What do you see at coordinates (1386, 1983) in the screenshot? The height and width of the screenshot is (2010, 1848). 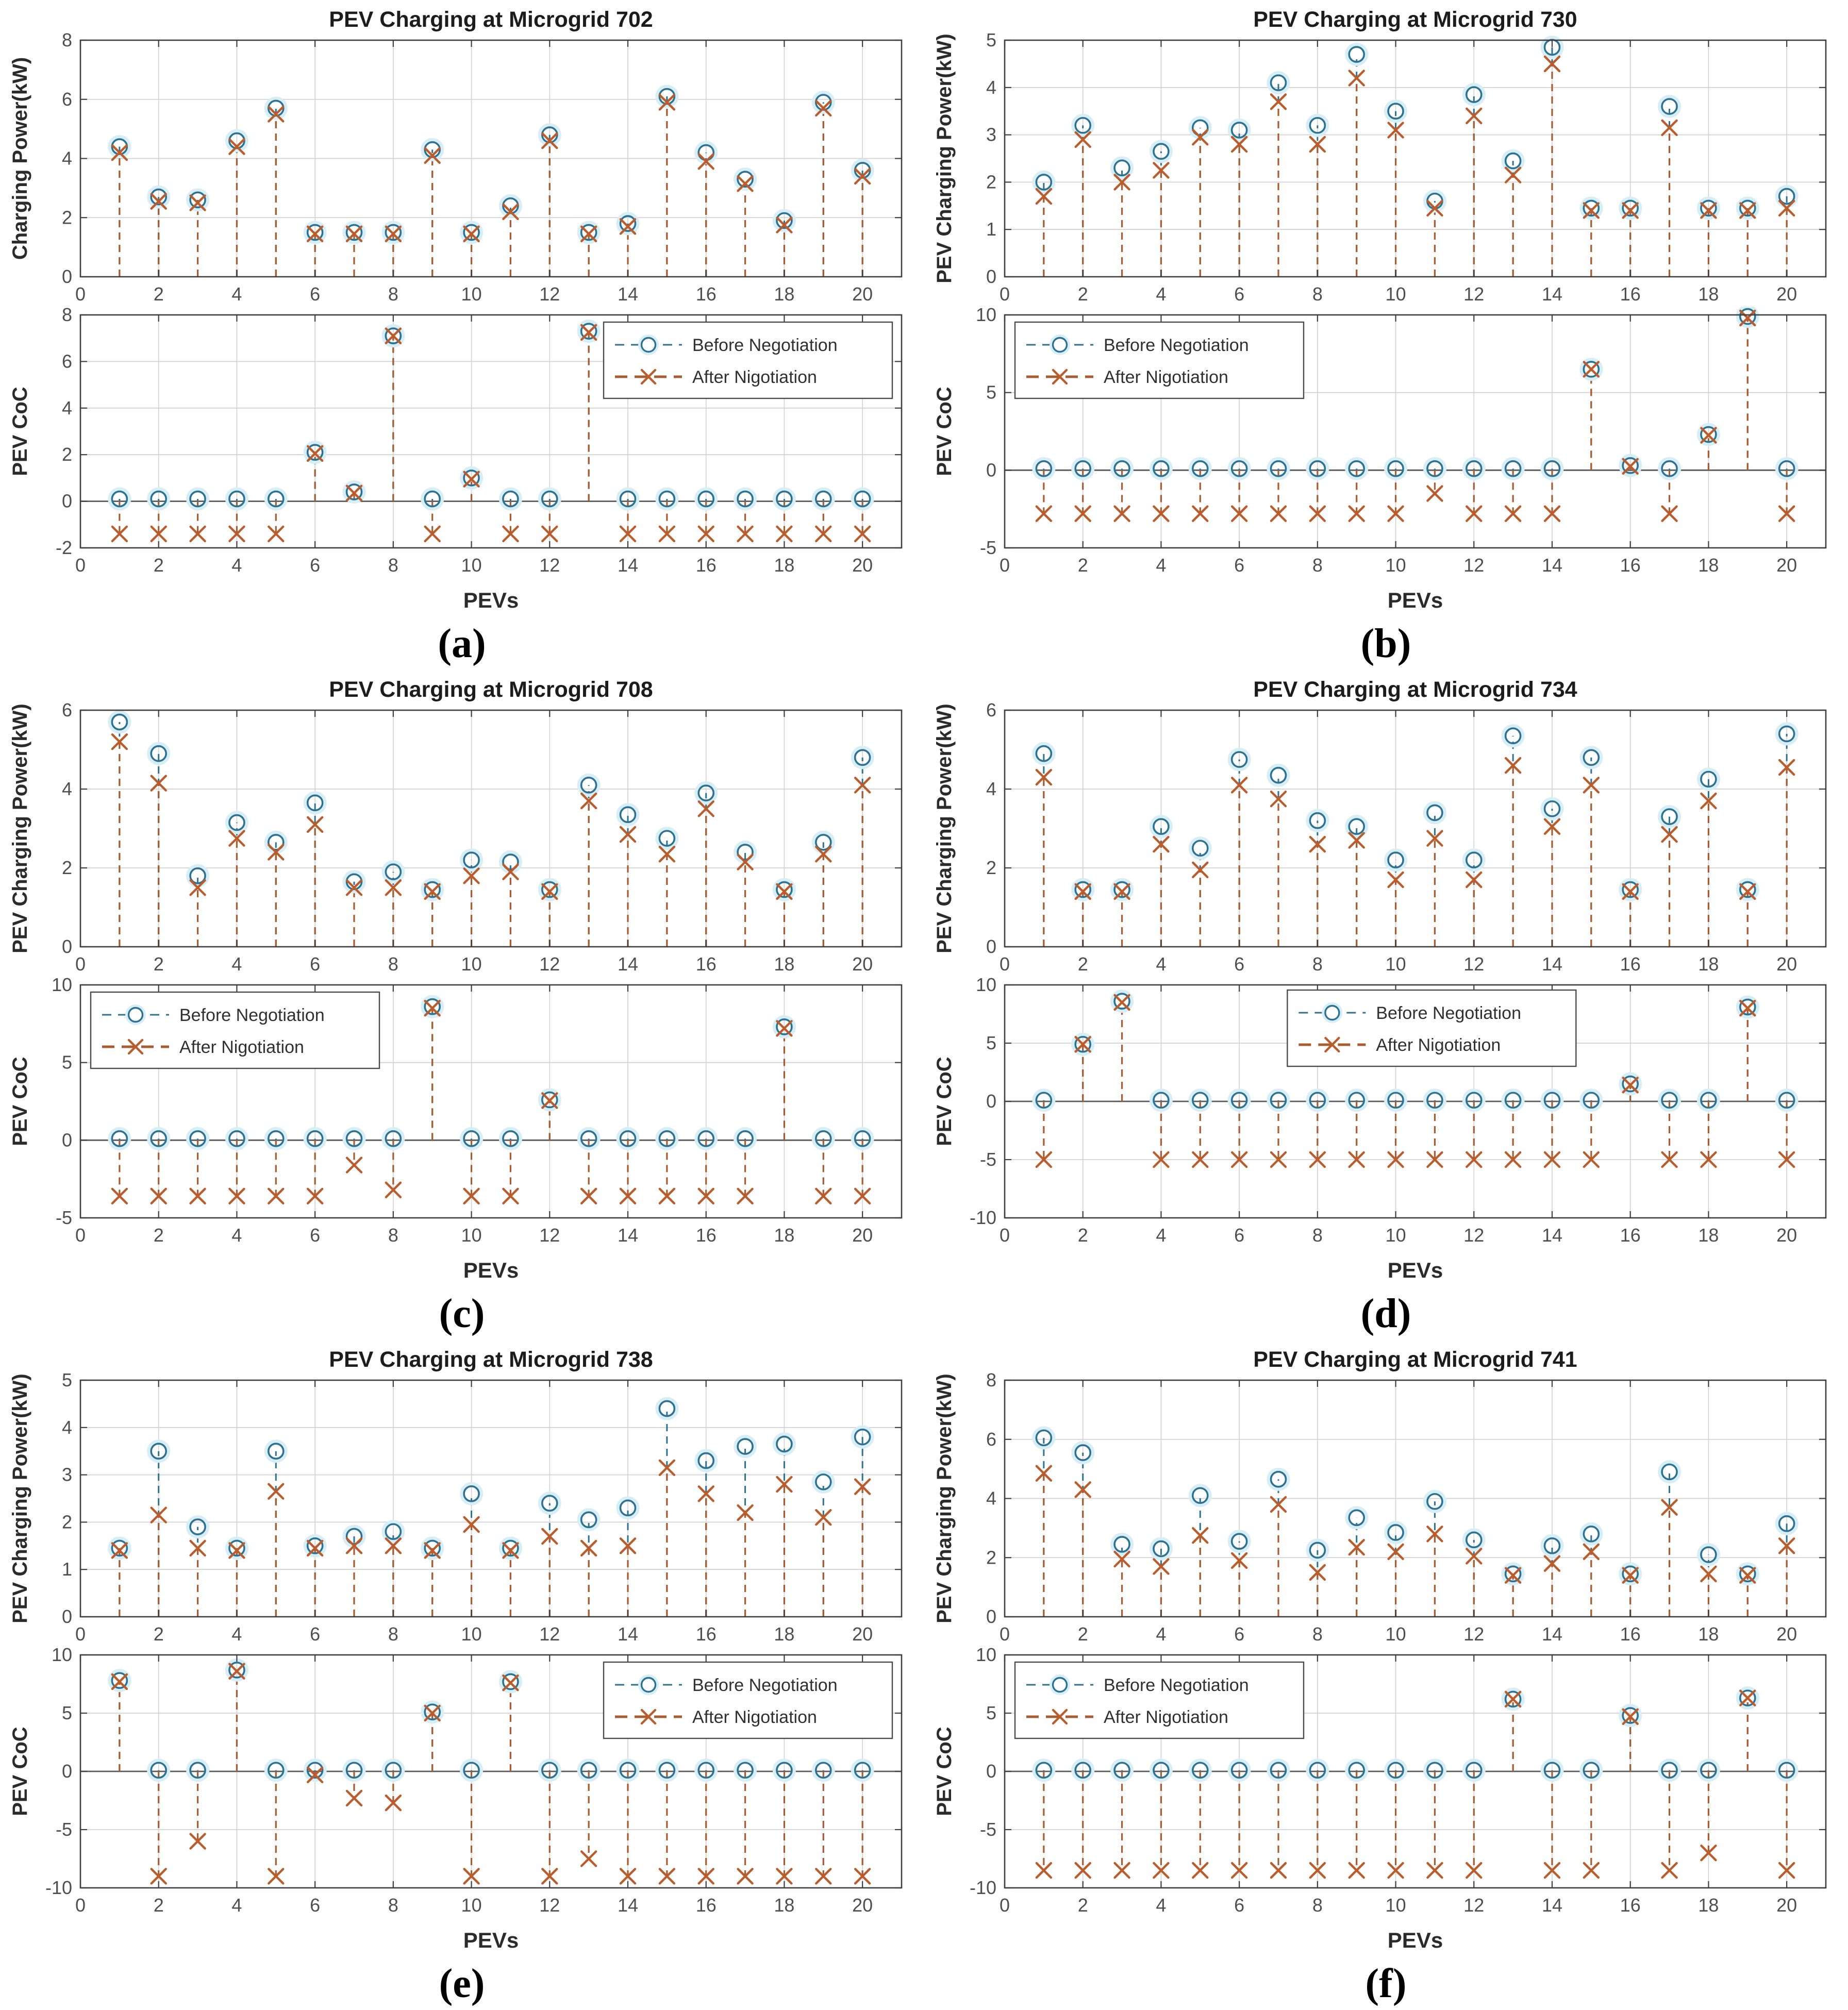 I see `caption-f: (f)` at bounding box center [1386, 1983].